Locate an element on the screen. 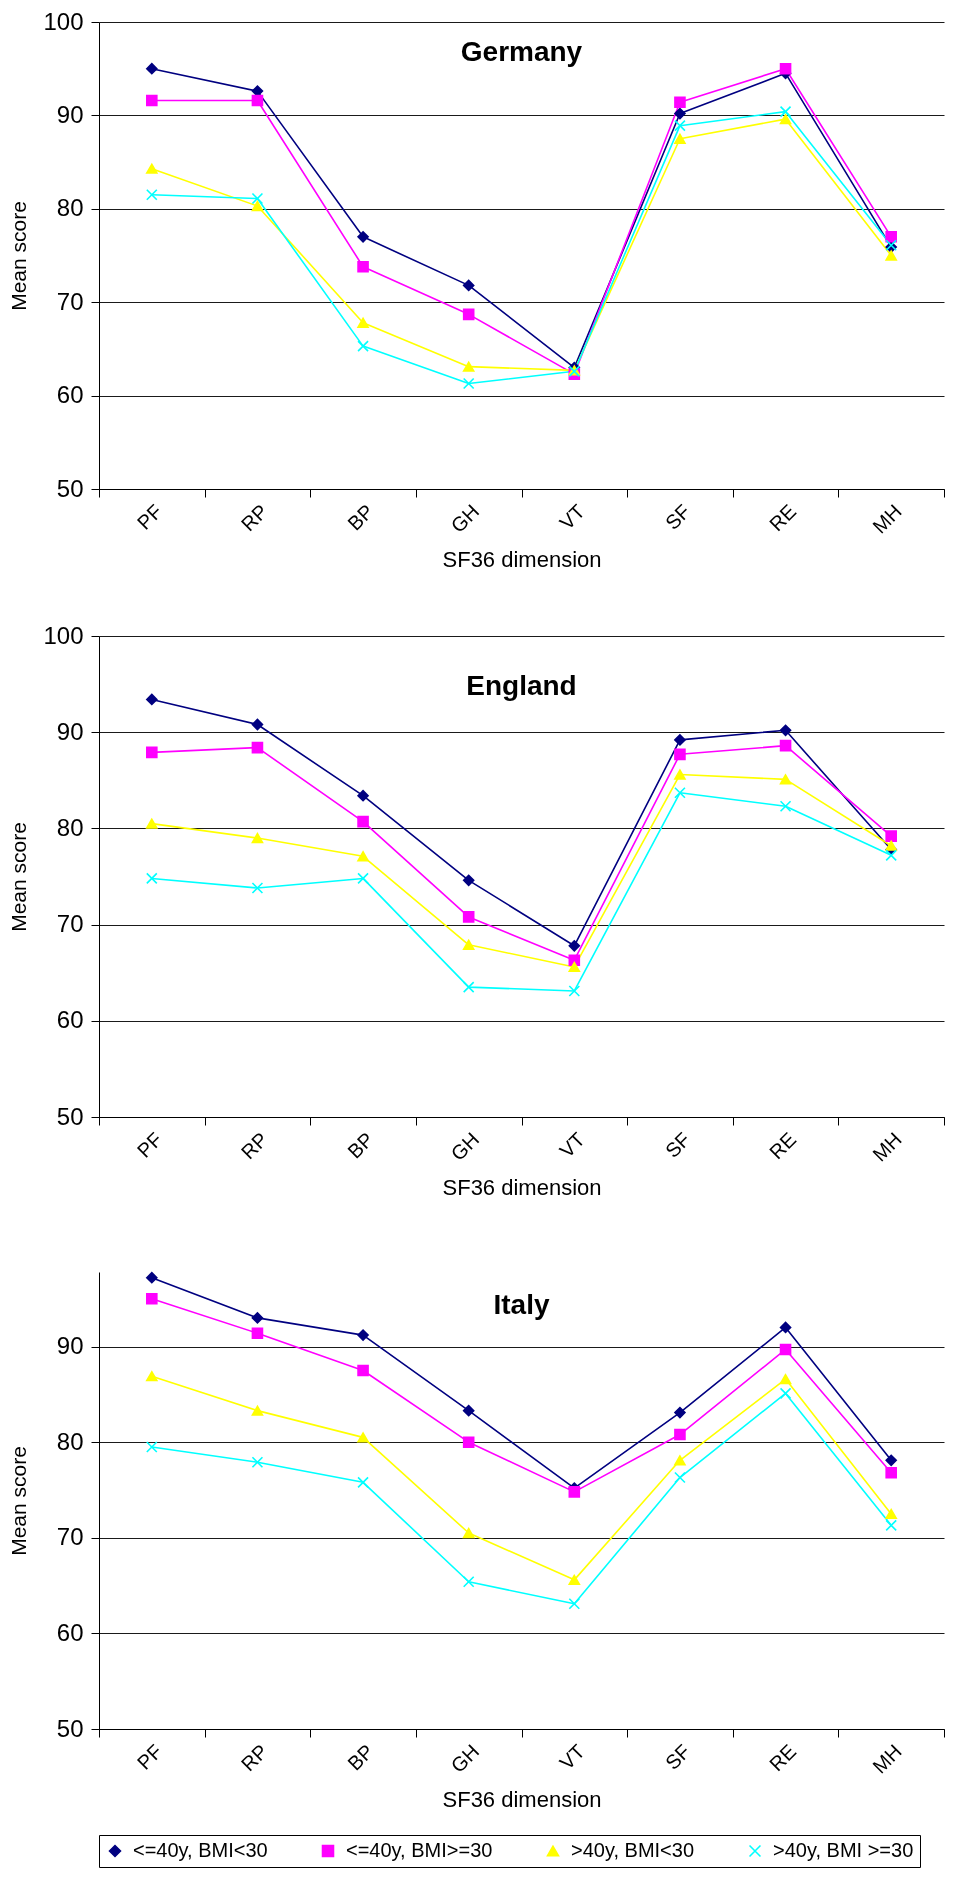 The height and width of the screenshot is (1881, 955). legend-label: >40y, BMI<30 is located at coordinates (633, 1850).